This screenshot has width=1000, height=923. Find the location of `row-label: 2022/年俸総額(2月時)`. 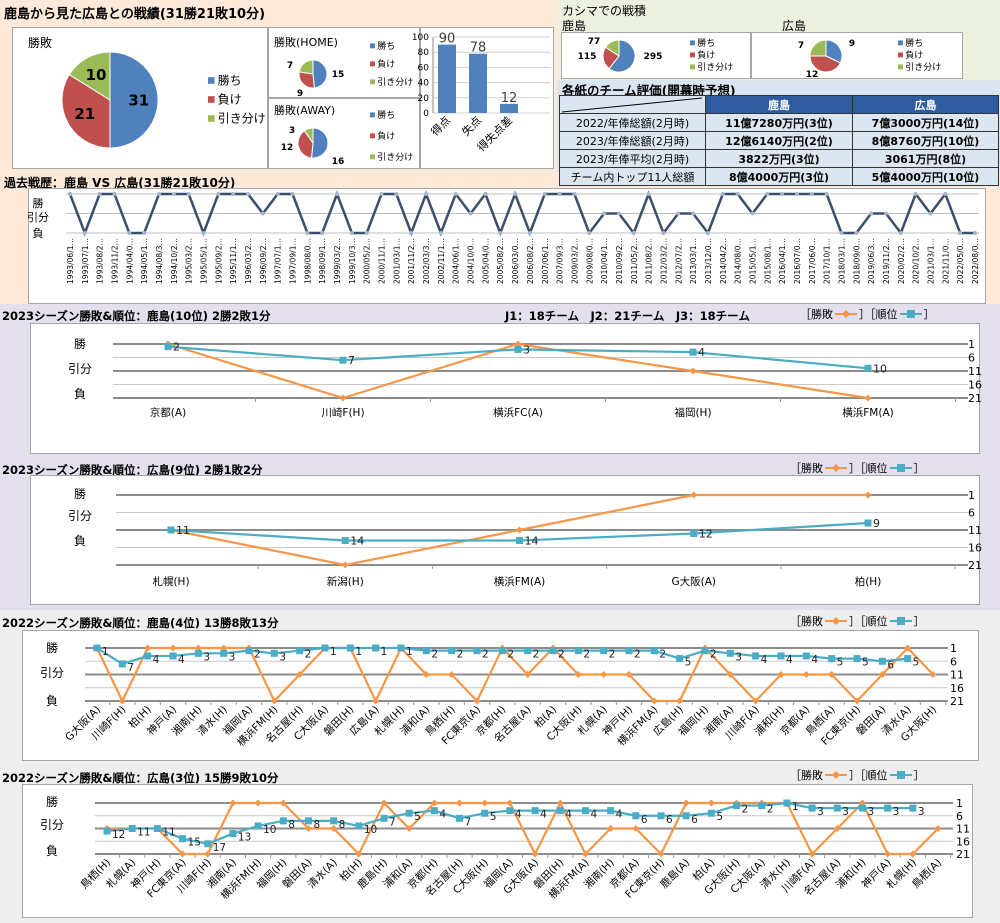

row-label: 2022/年俸総額(2月時) is located at coordinates (632, 122).